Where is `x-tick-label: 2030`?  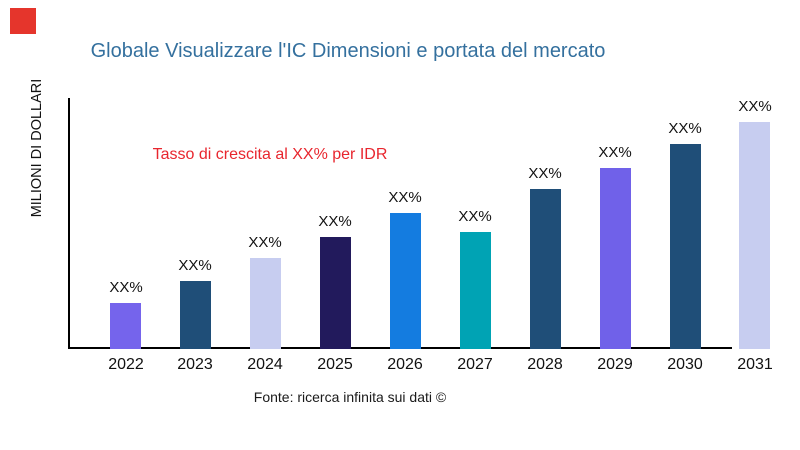 x-tick-label: 2030 is located at coordinates (685, 364).